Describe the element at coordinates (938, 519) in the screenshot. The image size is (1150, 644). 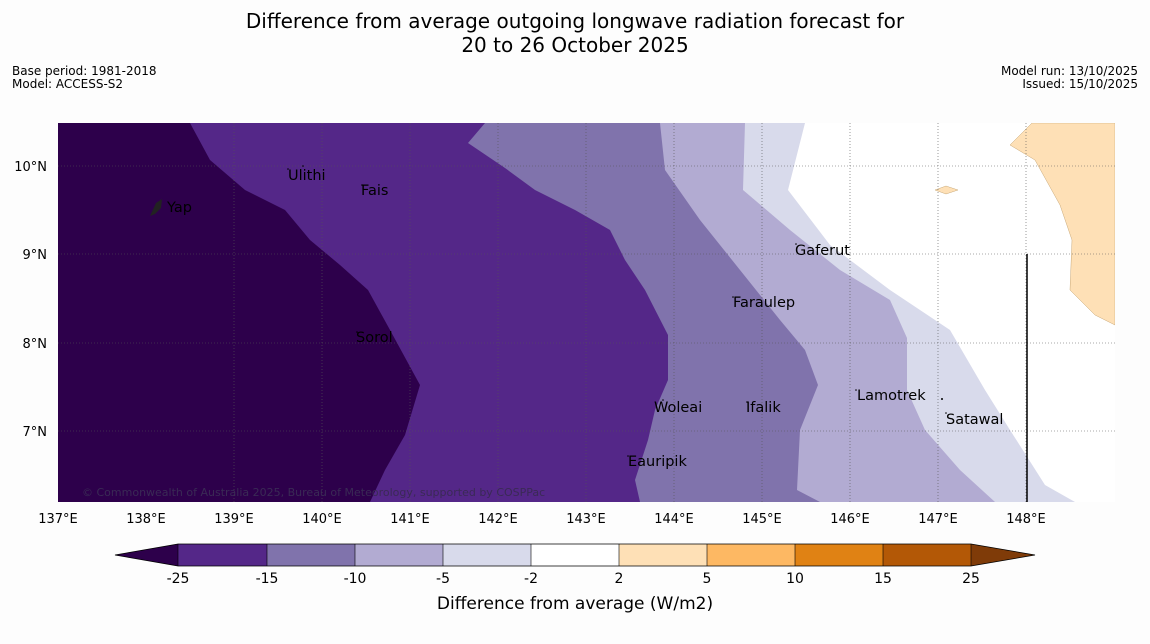
I see `lon-tick-label: 147°E` at that location.